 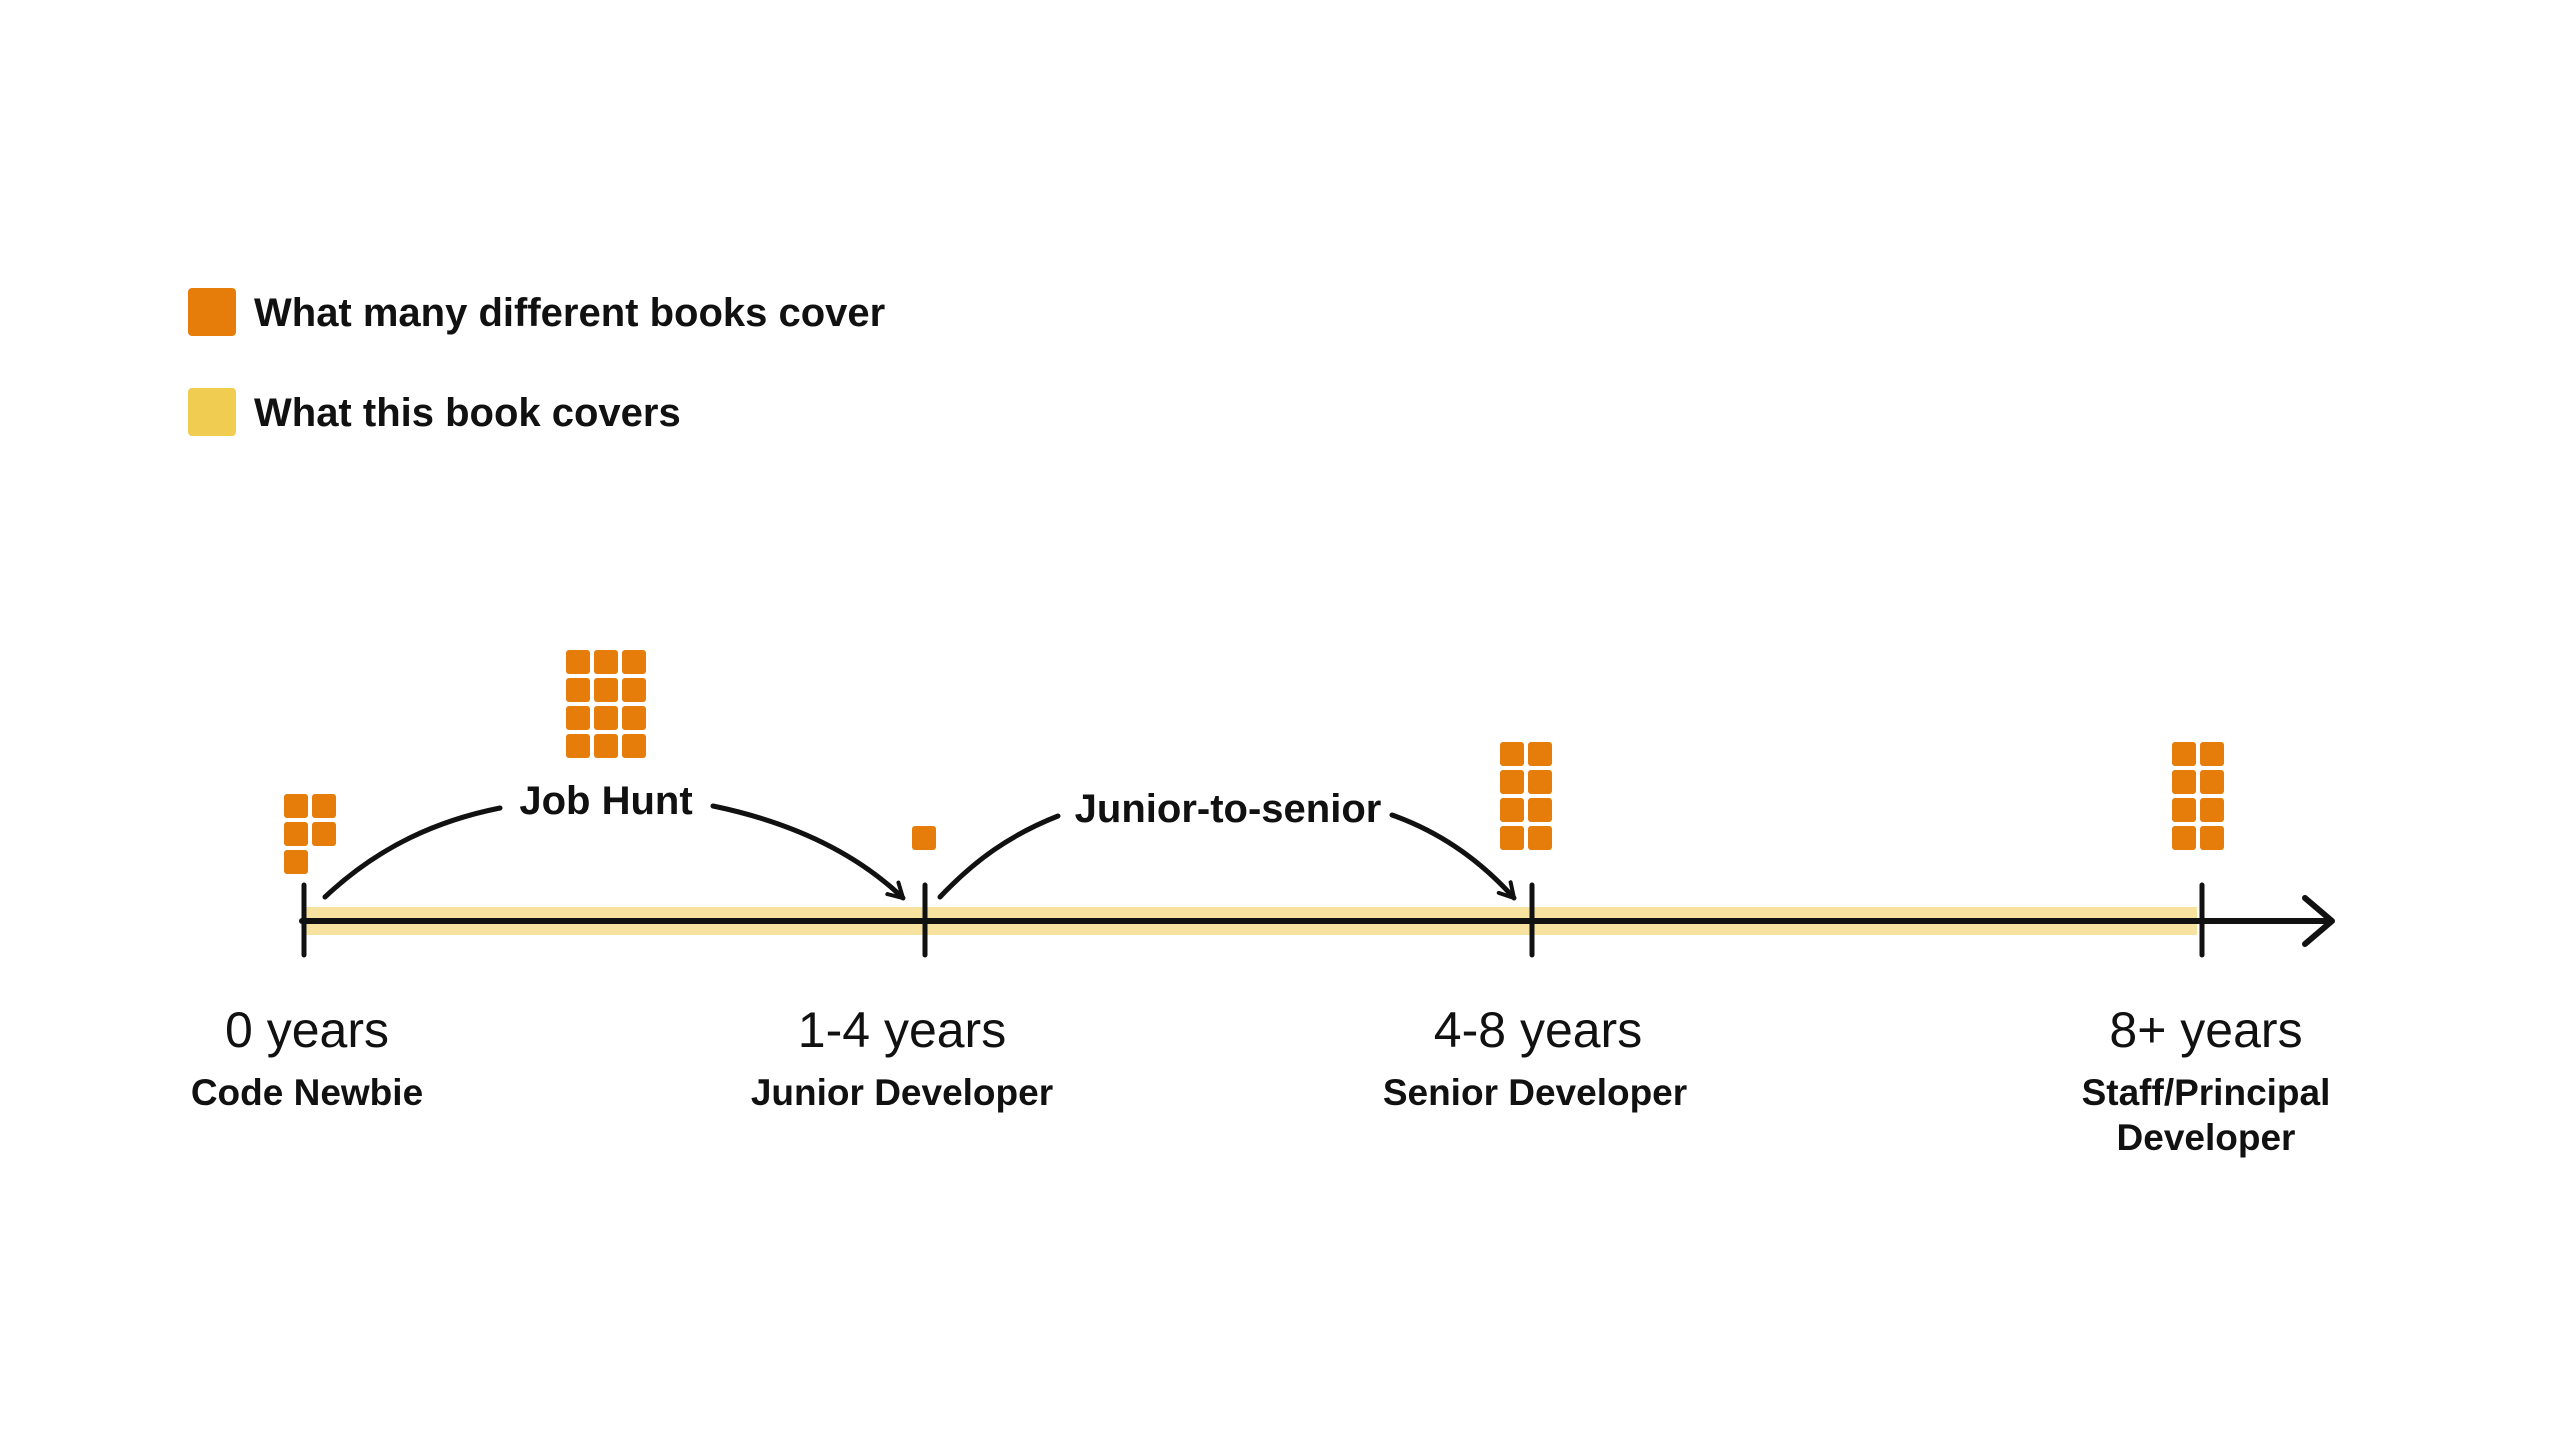 I want to click on stage-years-0: 0 years, so click(x=307, y=1030).